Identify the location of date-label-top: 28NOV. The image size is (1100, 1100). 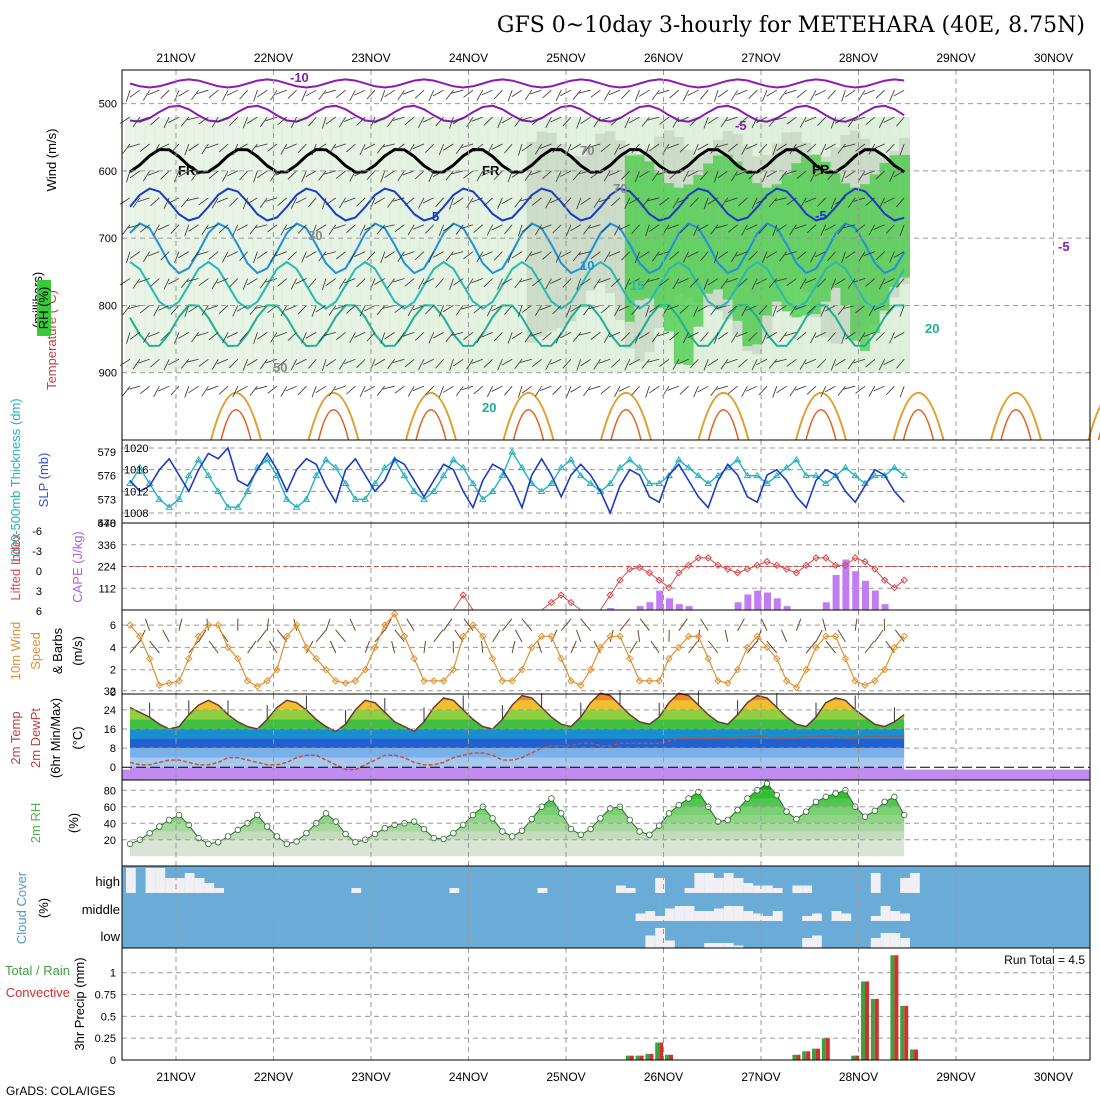
(858, 58).